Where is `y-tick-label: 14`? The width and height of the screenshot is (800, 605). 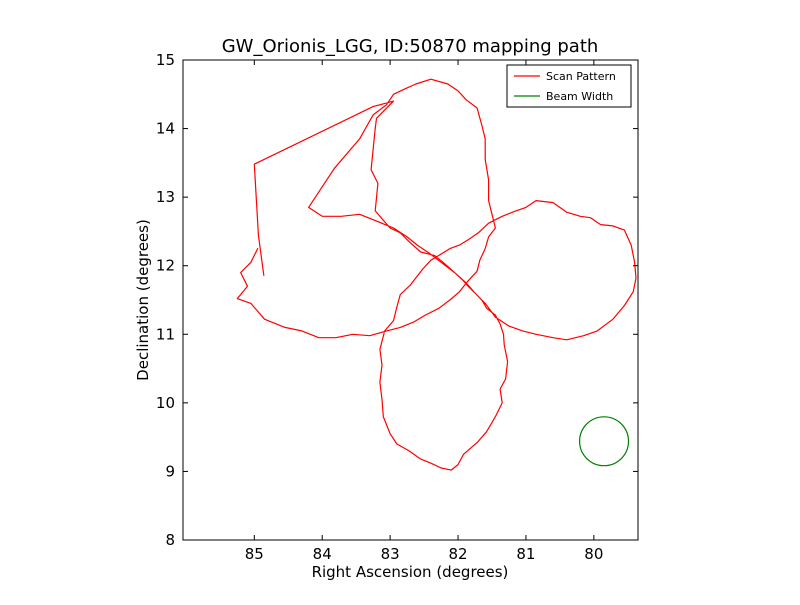
y-tick-label: 14 is located at coordinates (165, 129).